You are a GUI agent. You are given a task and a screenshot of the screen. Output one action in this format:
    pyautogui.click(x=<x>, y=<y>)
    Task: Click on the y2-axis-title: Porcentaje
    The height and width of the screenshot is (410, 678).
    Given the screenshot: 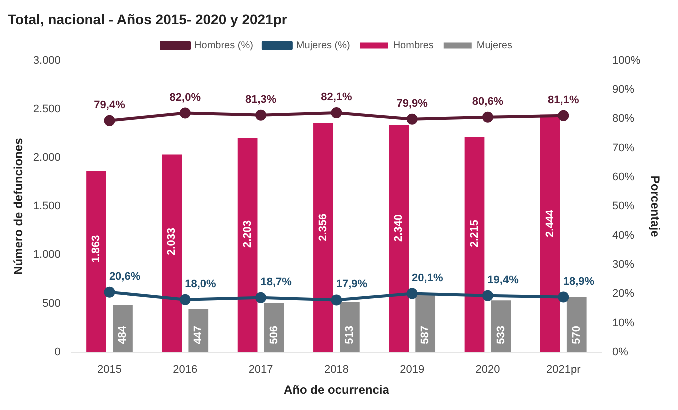 What is the action you would take?
    pyautogui.click(x=655, y=207)
    